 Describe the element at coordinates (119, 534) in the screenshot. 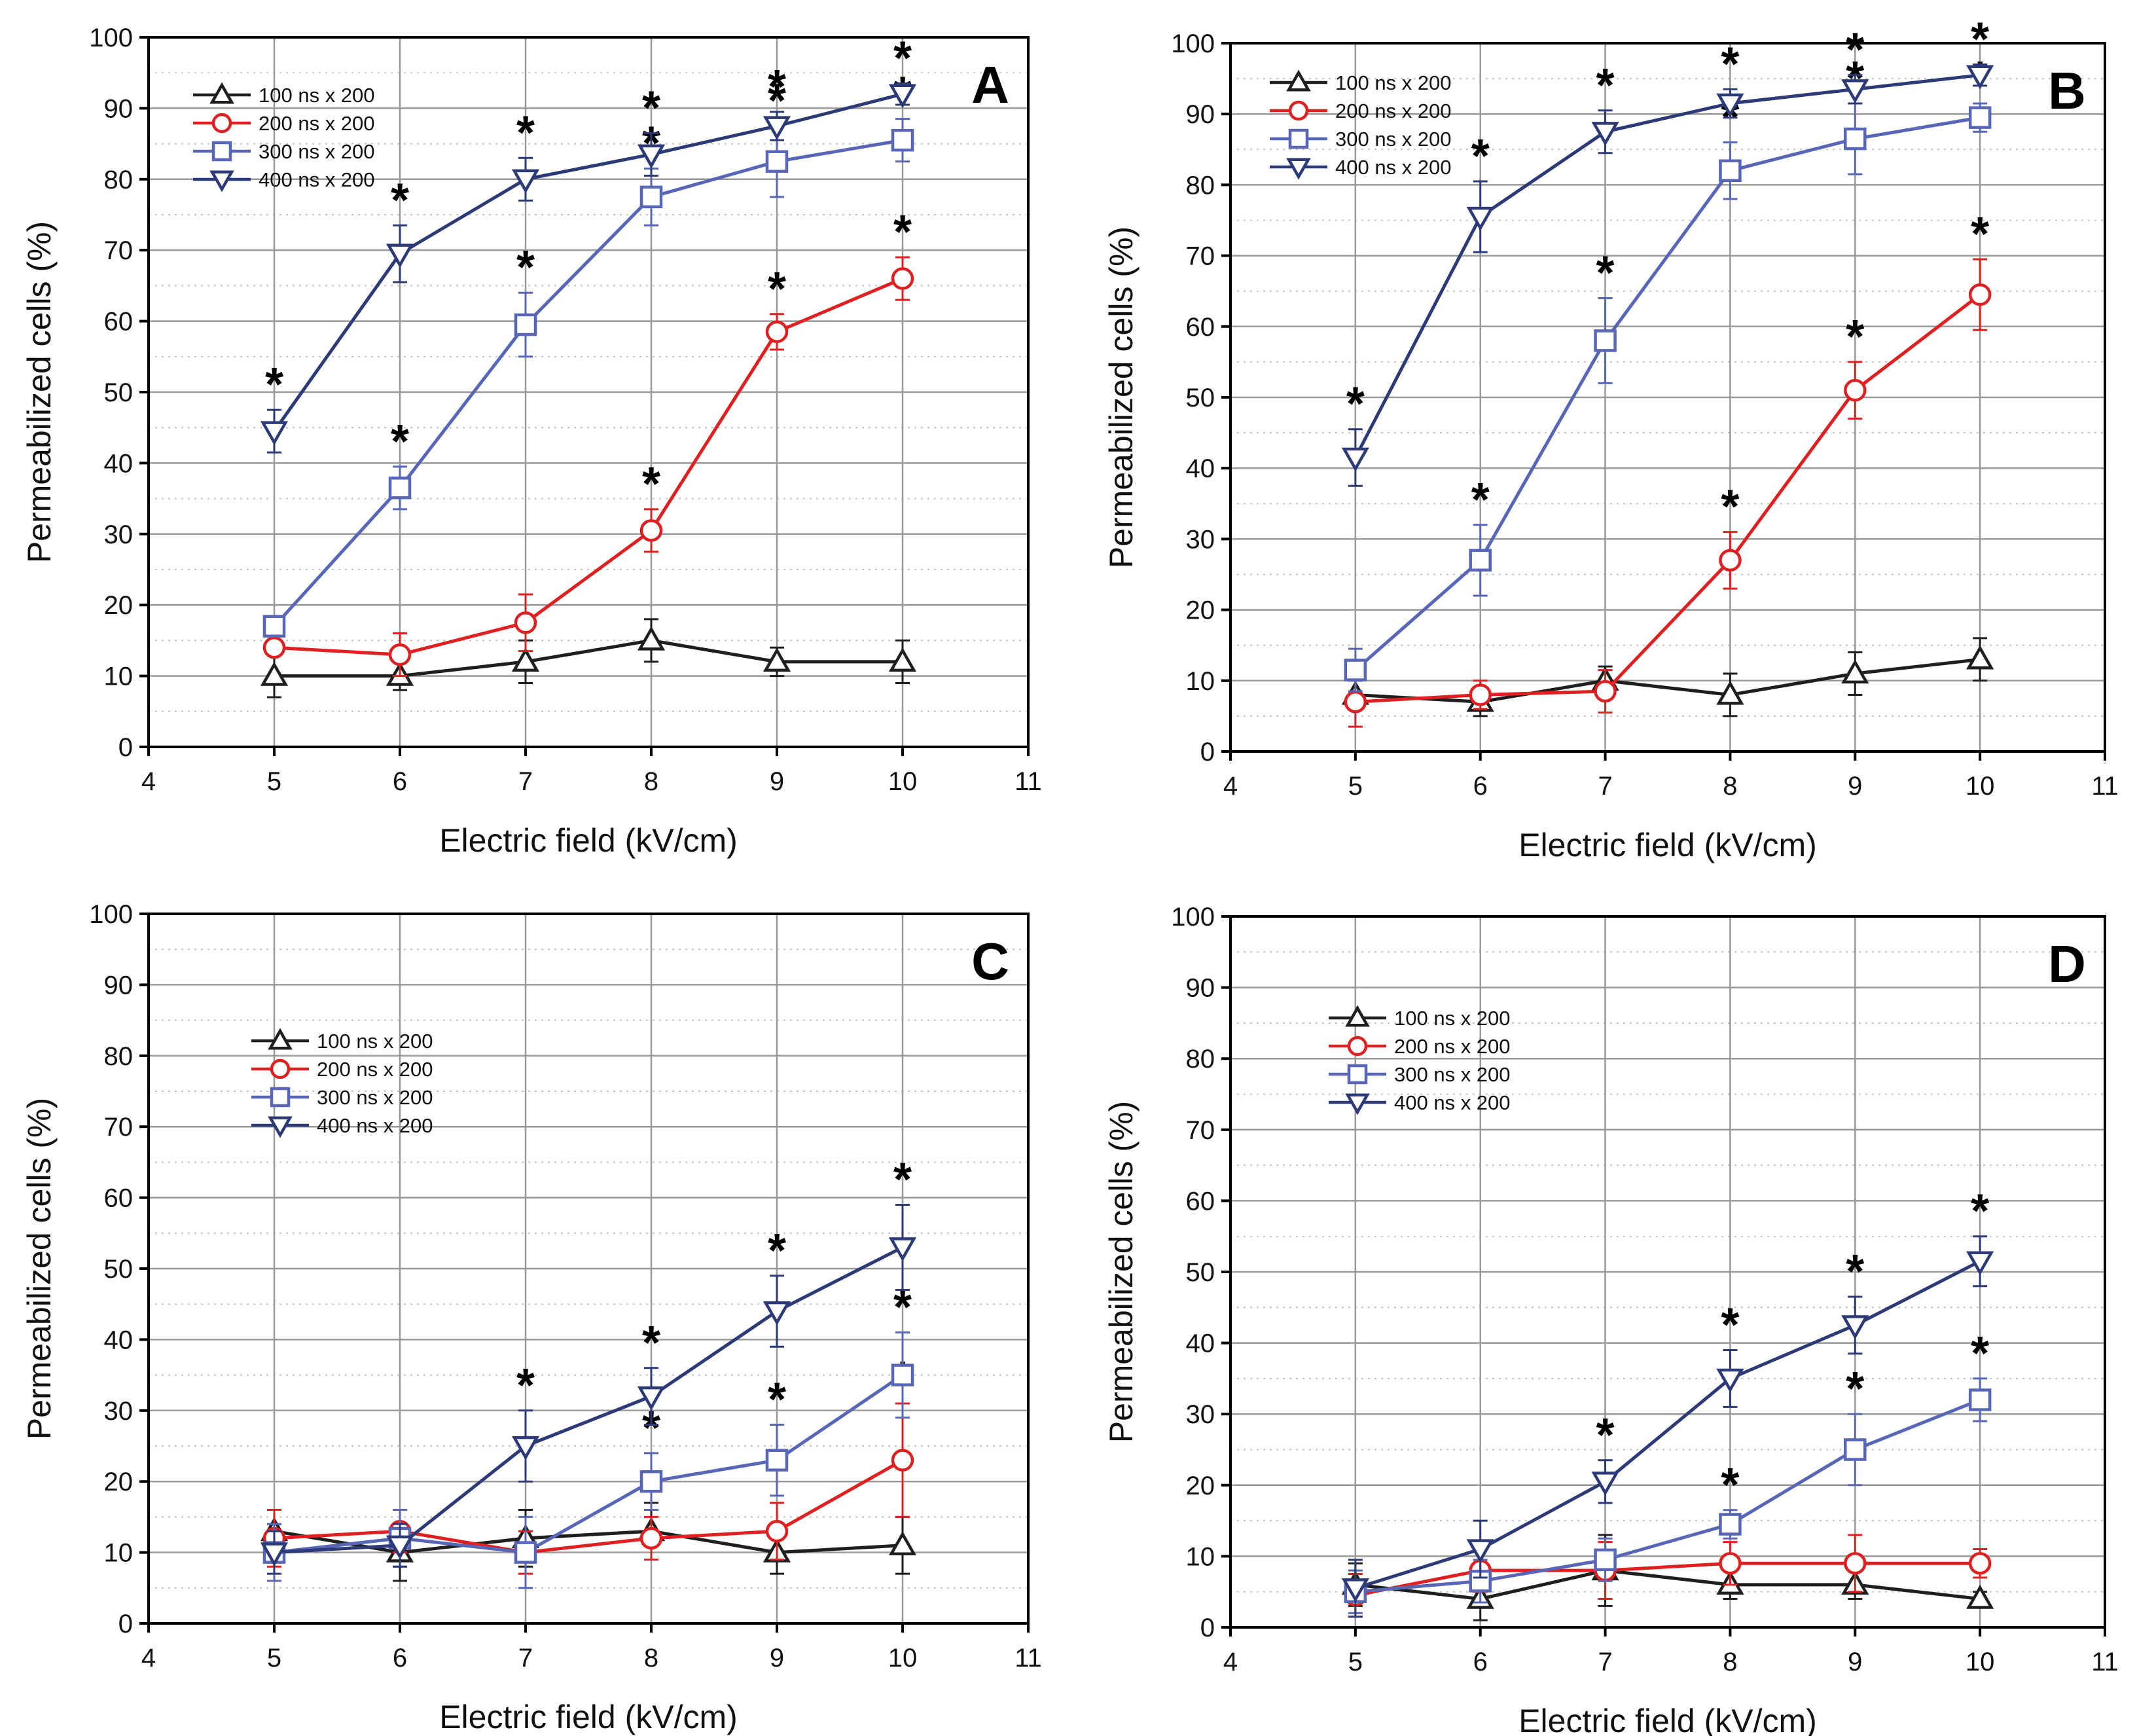

I see `y-tick-label: 30` at that location.